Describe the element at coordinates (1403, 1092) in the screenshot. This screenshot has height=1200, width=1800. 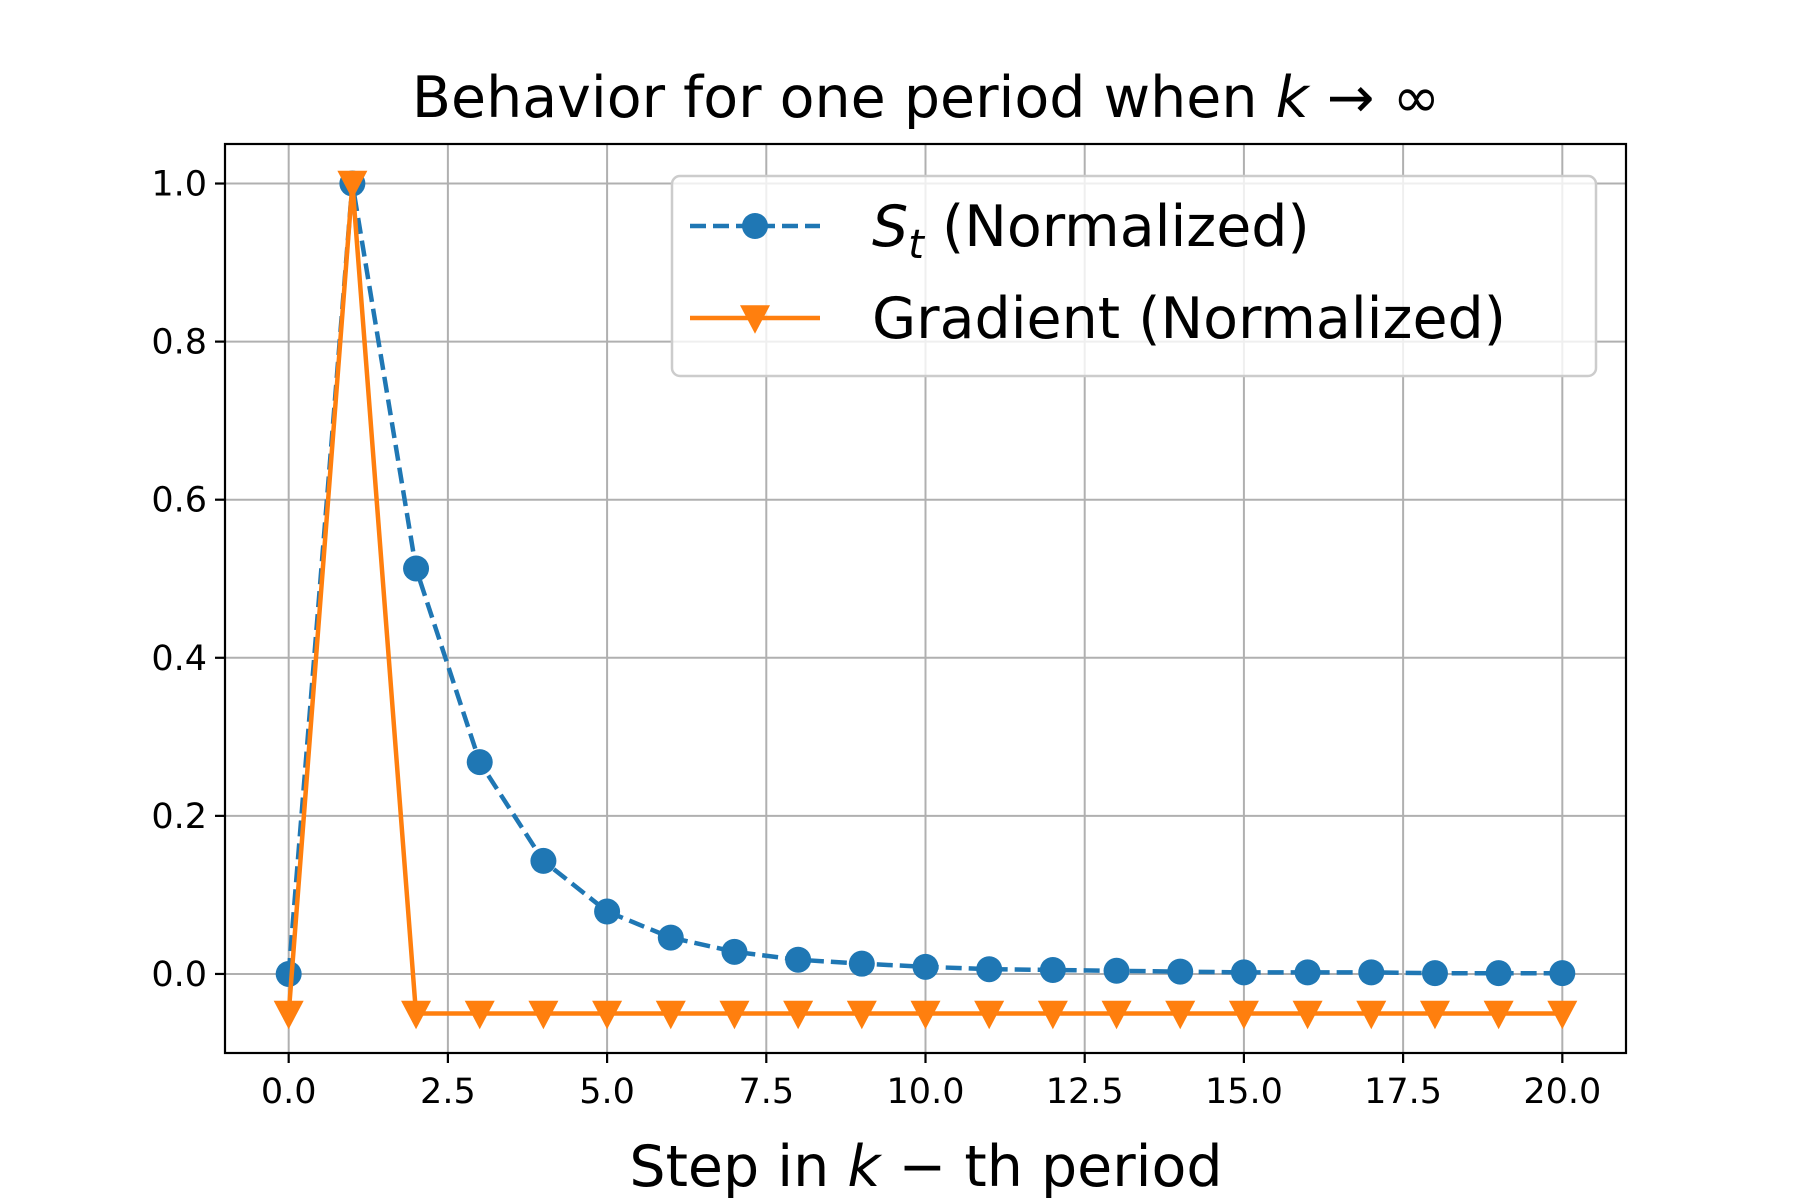
I see `x-tick-label: 17.5` at that location.